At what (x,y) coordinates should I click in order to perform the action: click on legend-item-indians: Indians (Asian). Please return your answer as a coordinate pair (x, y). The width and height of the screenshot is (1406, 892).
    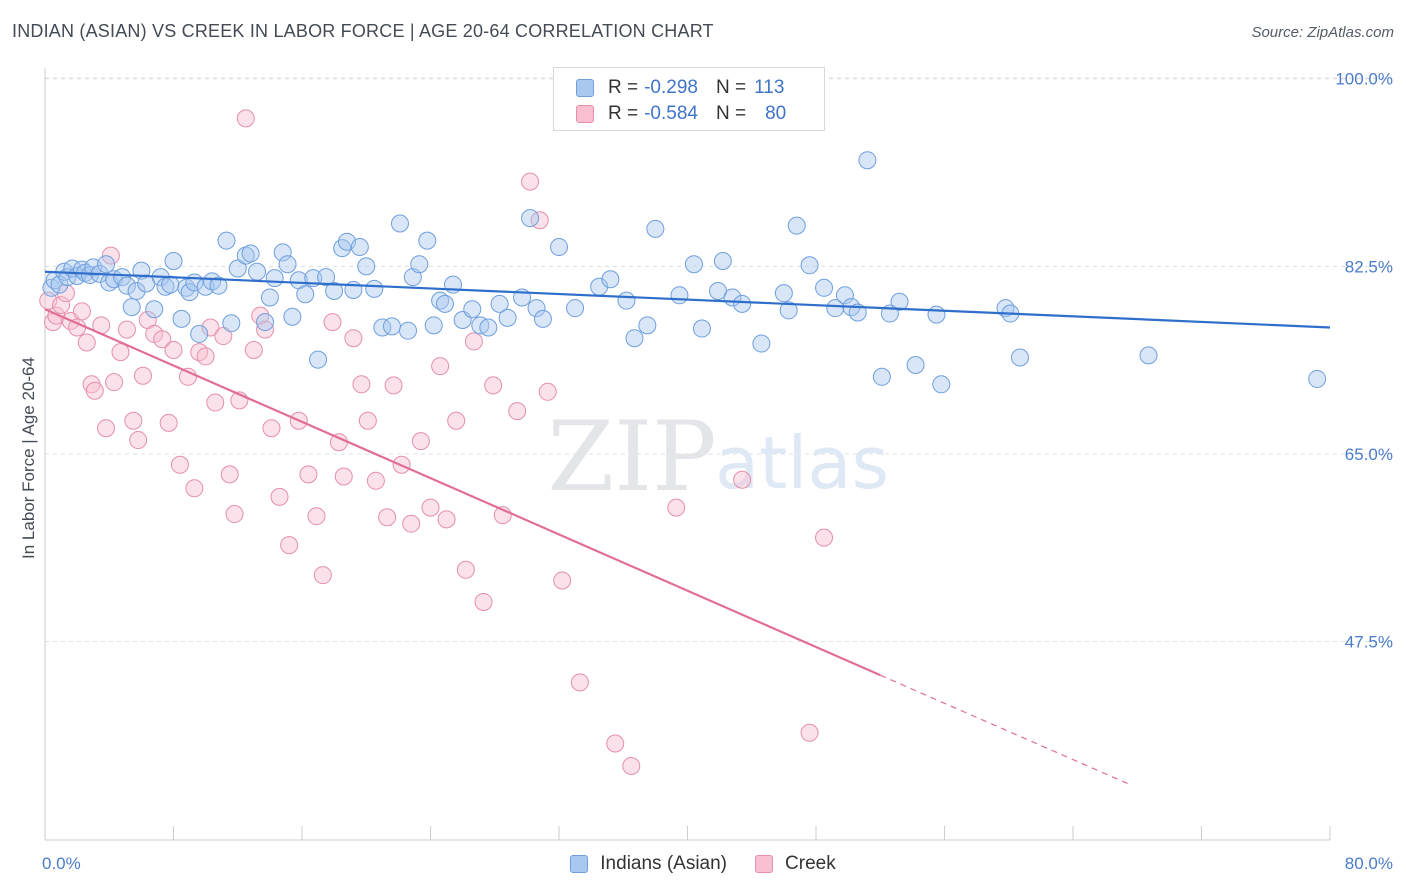
    Looking at the image, I should click on (648, 864).